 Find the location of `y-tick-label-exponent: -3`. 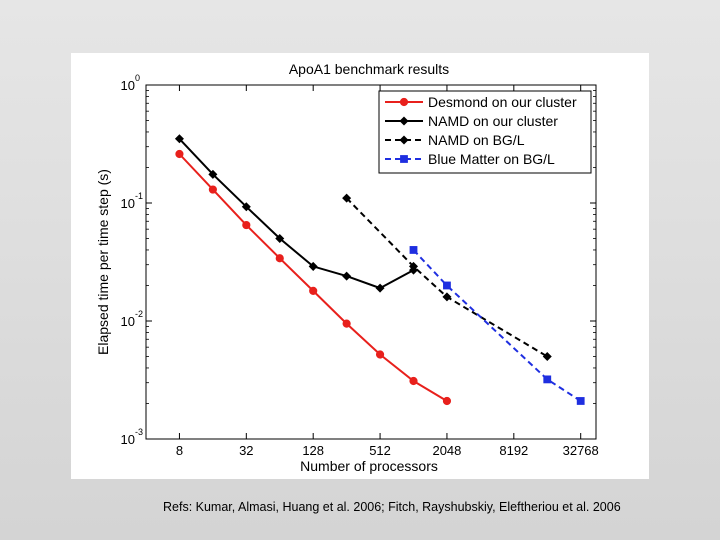

y-tick-label-exponent: -3 is located at coordinates (139, 432).